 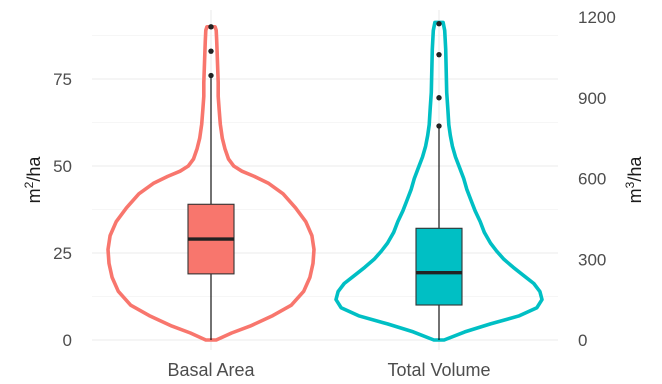 What do you see at coordinates (592, 179) in the screenshot?
I see `y-right-tick-label: 600` at bounding box center [592, 179].